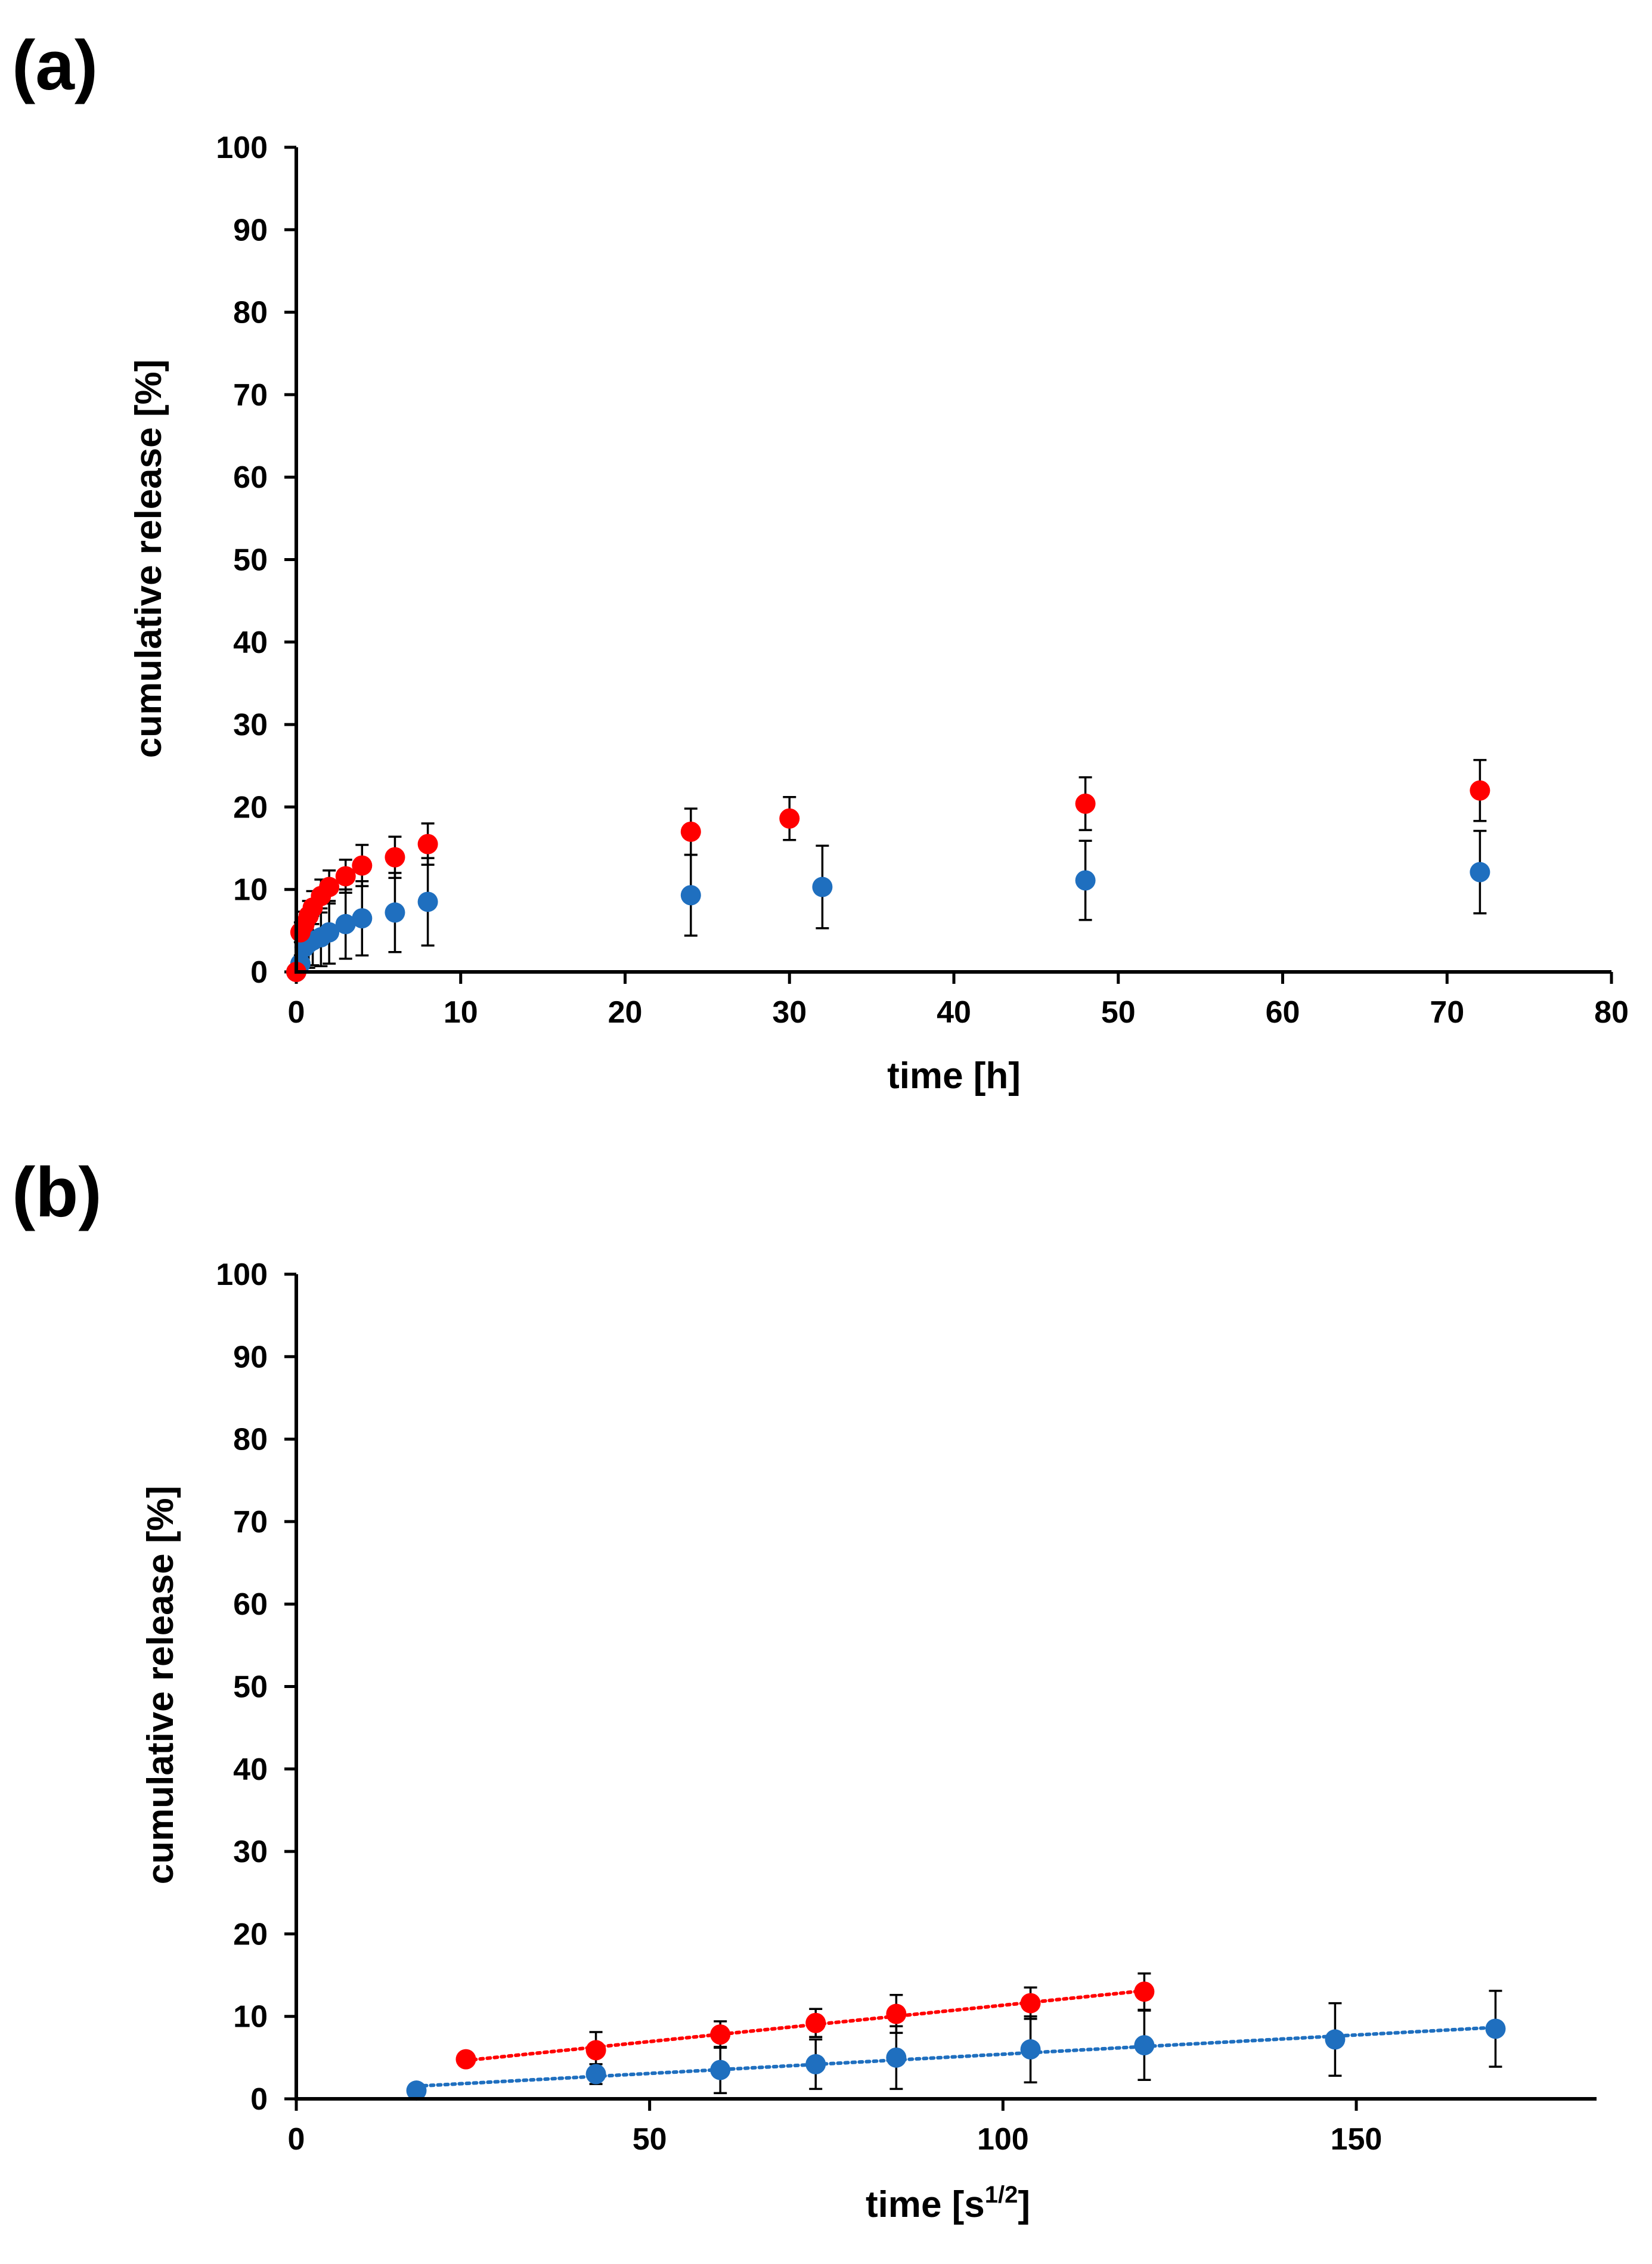 Image resolution: width=1652 pixels, height=2264 pixels. Describe the element at coordinates (954, 1076) in the screenshot. I see `x-axis-title: time [h]` at that location.